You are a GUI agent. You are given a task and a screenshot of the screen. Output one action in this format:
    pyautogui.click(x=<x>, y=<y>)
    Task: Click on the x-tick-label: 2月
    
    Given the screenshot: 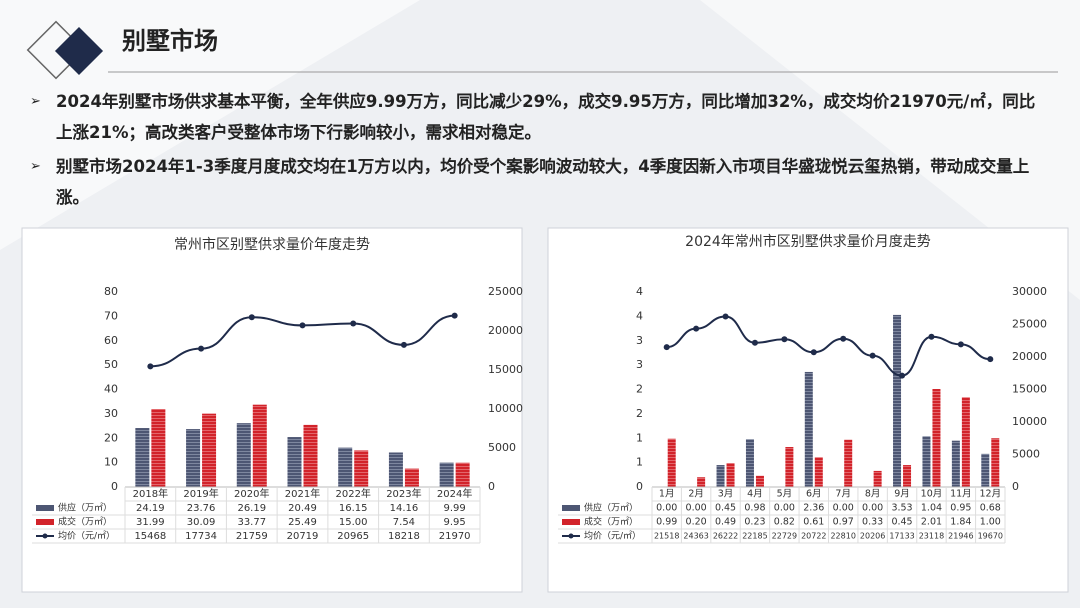 What is the action you would take?
    pyautogui.click(x=696, y=494)
    